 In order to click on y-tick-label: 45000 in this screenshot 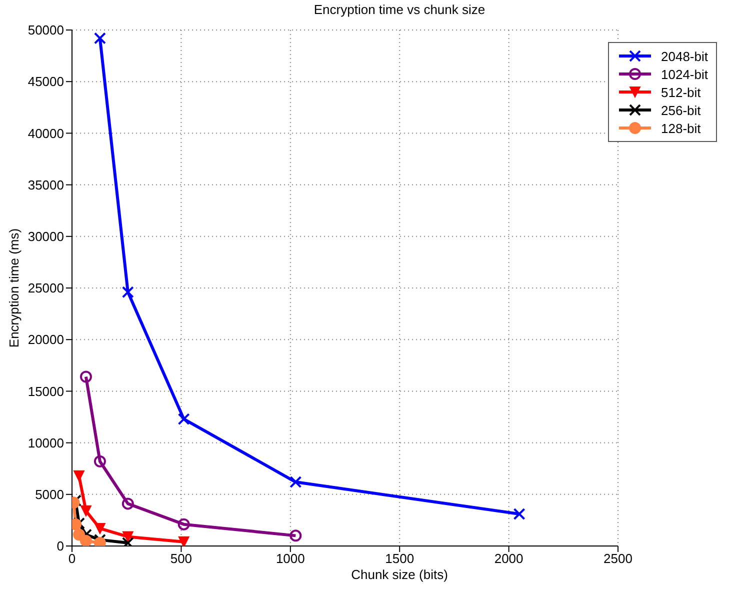, I will do `click(46, 82)`.